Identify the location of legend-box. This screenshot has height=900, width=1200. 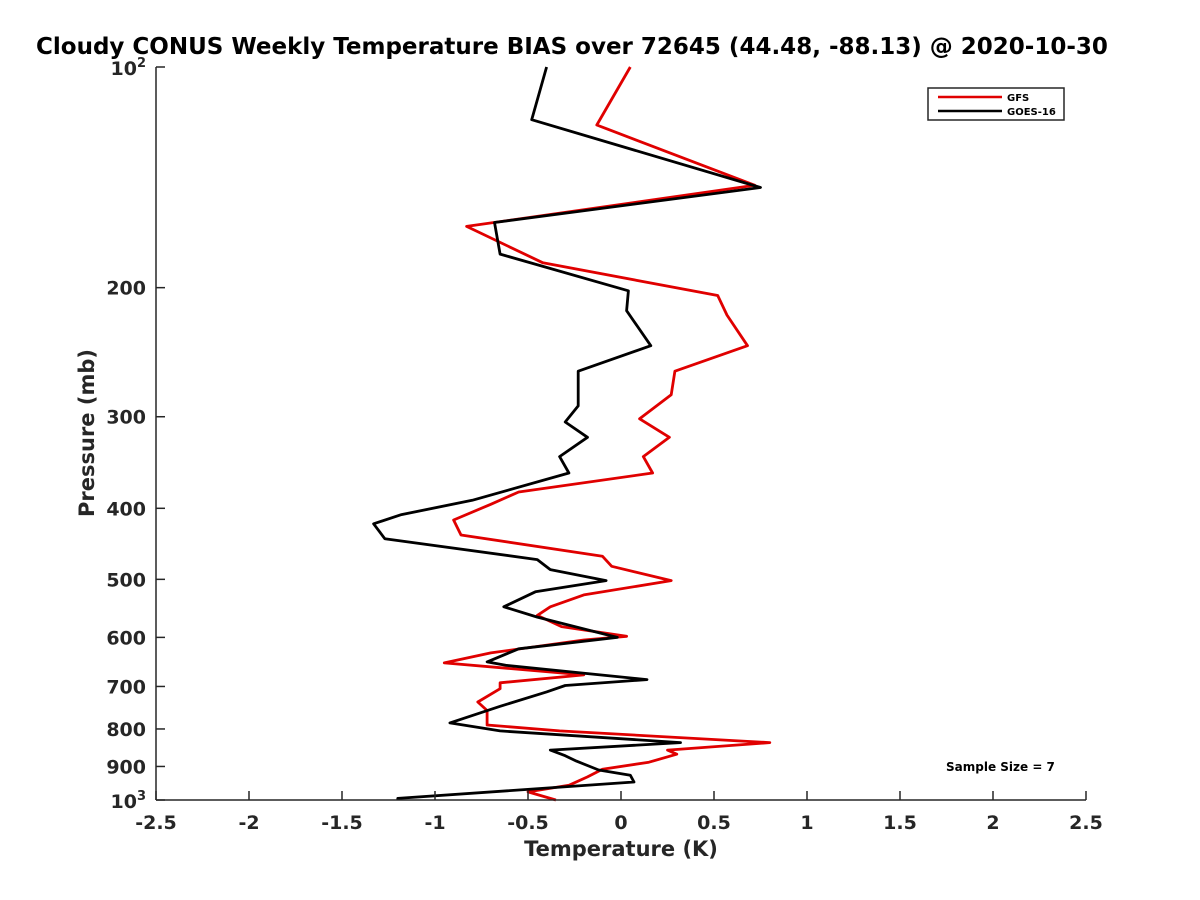
(996, 104).